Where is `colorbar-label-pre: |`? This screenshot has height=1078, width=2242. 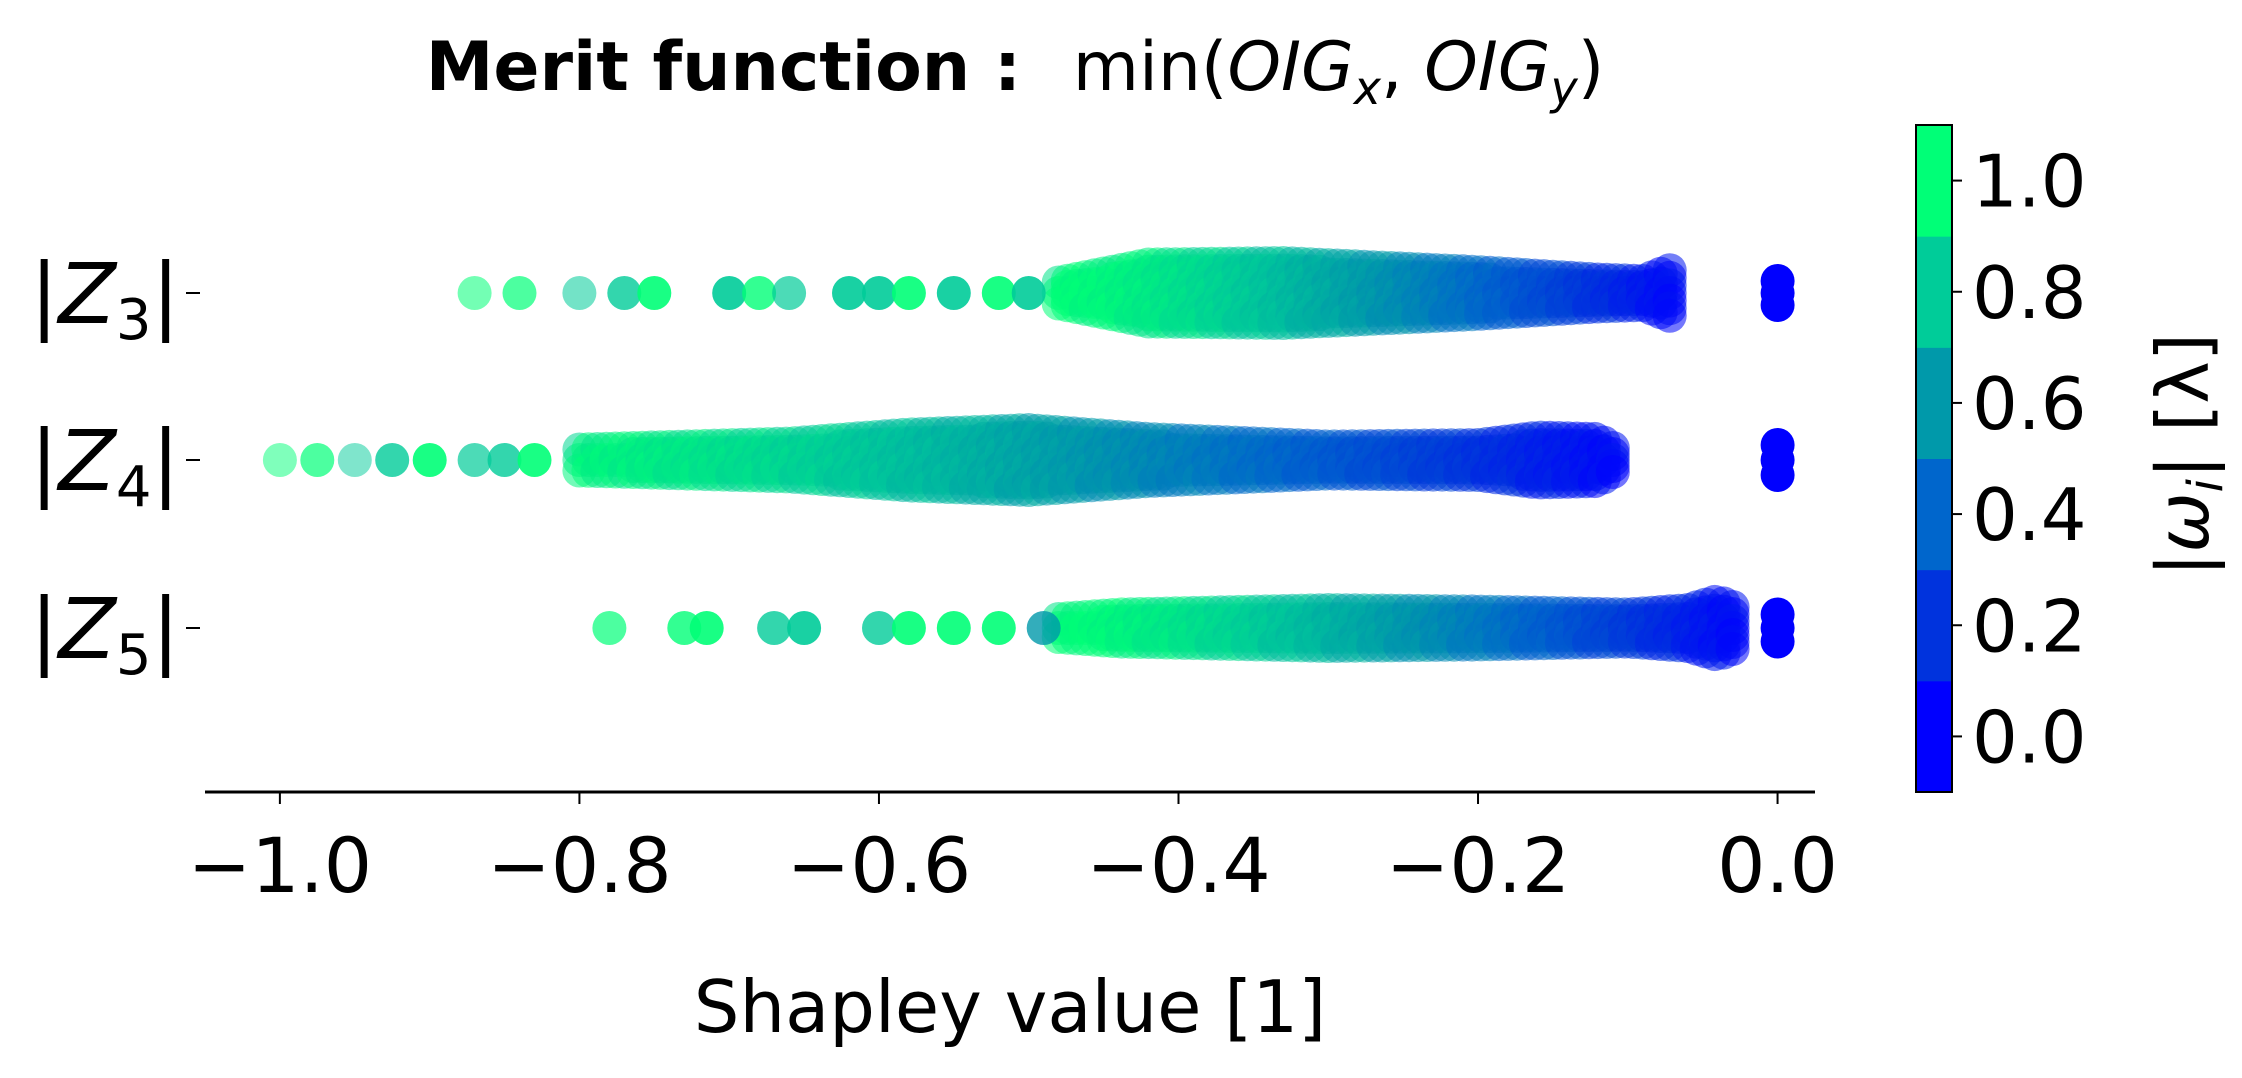
colorbar-label-pre: | is located at coordinates (2183, 565).